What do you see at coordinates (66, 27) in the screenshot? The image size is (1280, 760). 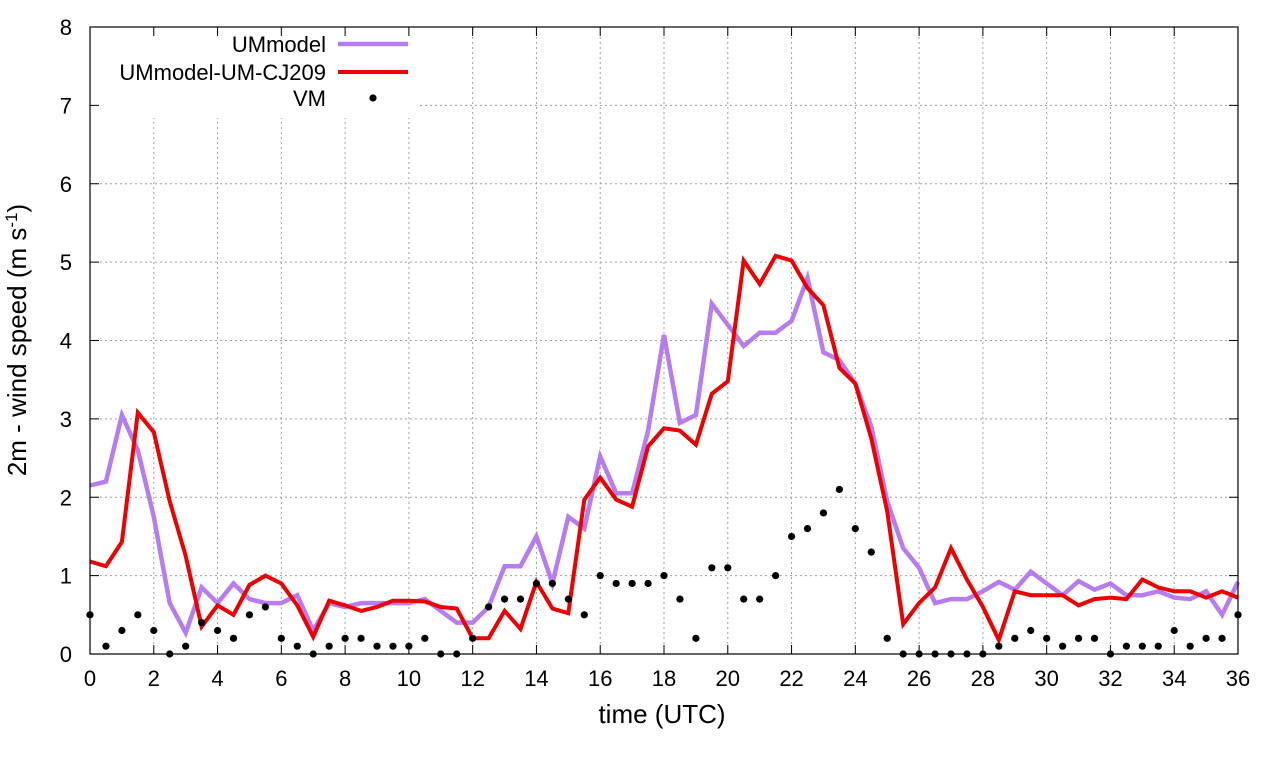 I see `y-tick-label: 8` at bounding box center [66, 27].